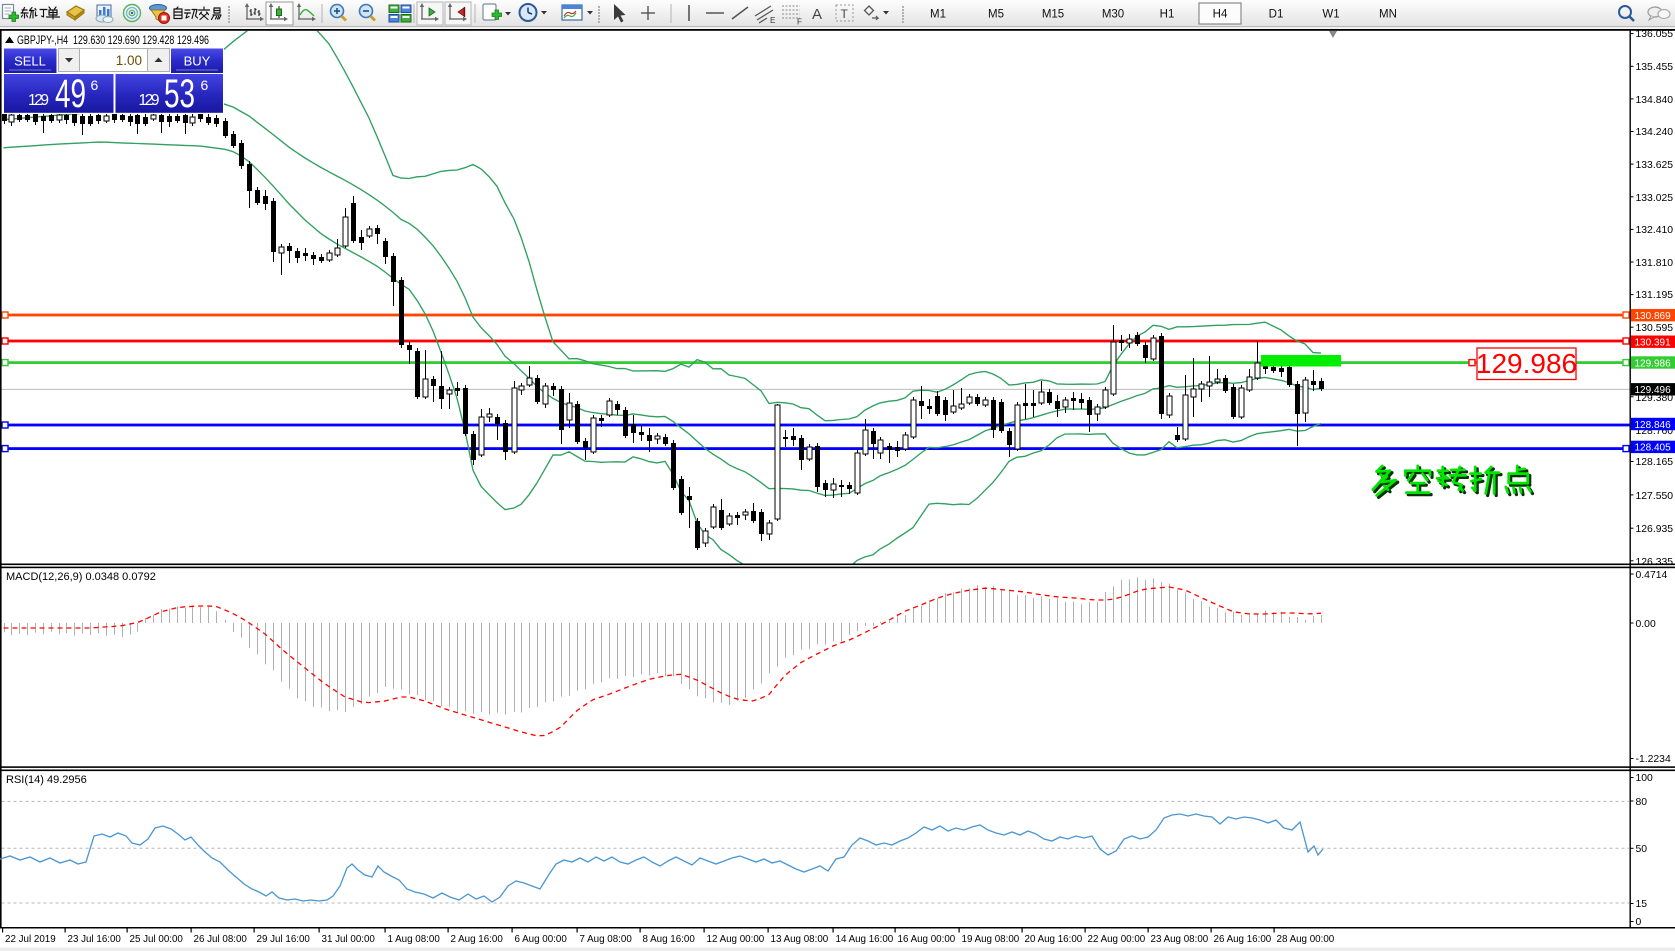 The width and height of the screenshot is (1675, 951). What do you see at coordinates (1053, 15) in the screenshot?
I see `svg-text: M15` at bounding box center [1053, 15].